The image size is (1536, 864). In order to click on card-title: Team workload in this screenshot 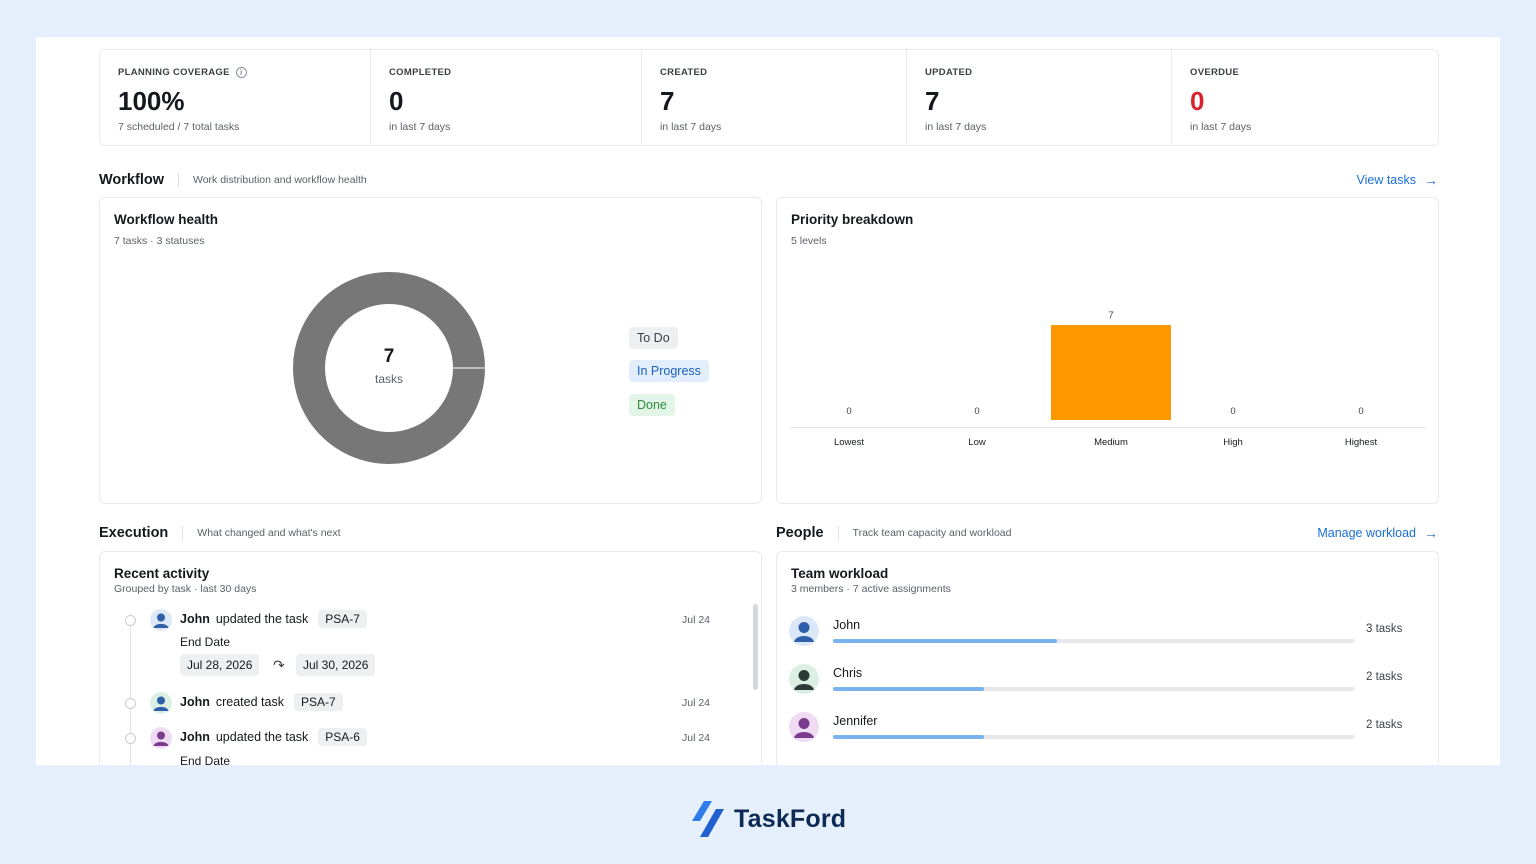, I will do `click(840, 573)`.